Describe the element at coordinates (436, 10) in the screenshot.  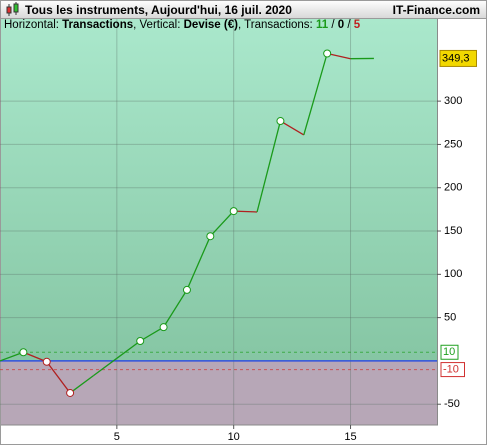
I see `brand: IT-Finance.com` at that location.